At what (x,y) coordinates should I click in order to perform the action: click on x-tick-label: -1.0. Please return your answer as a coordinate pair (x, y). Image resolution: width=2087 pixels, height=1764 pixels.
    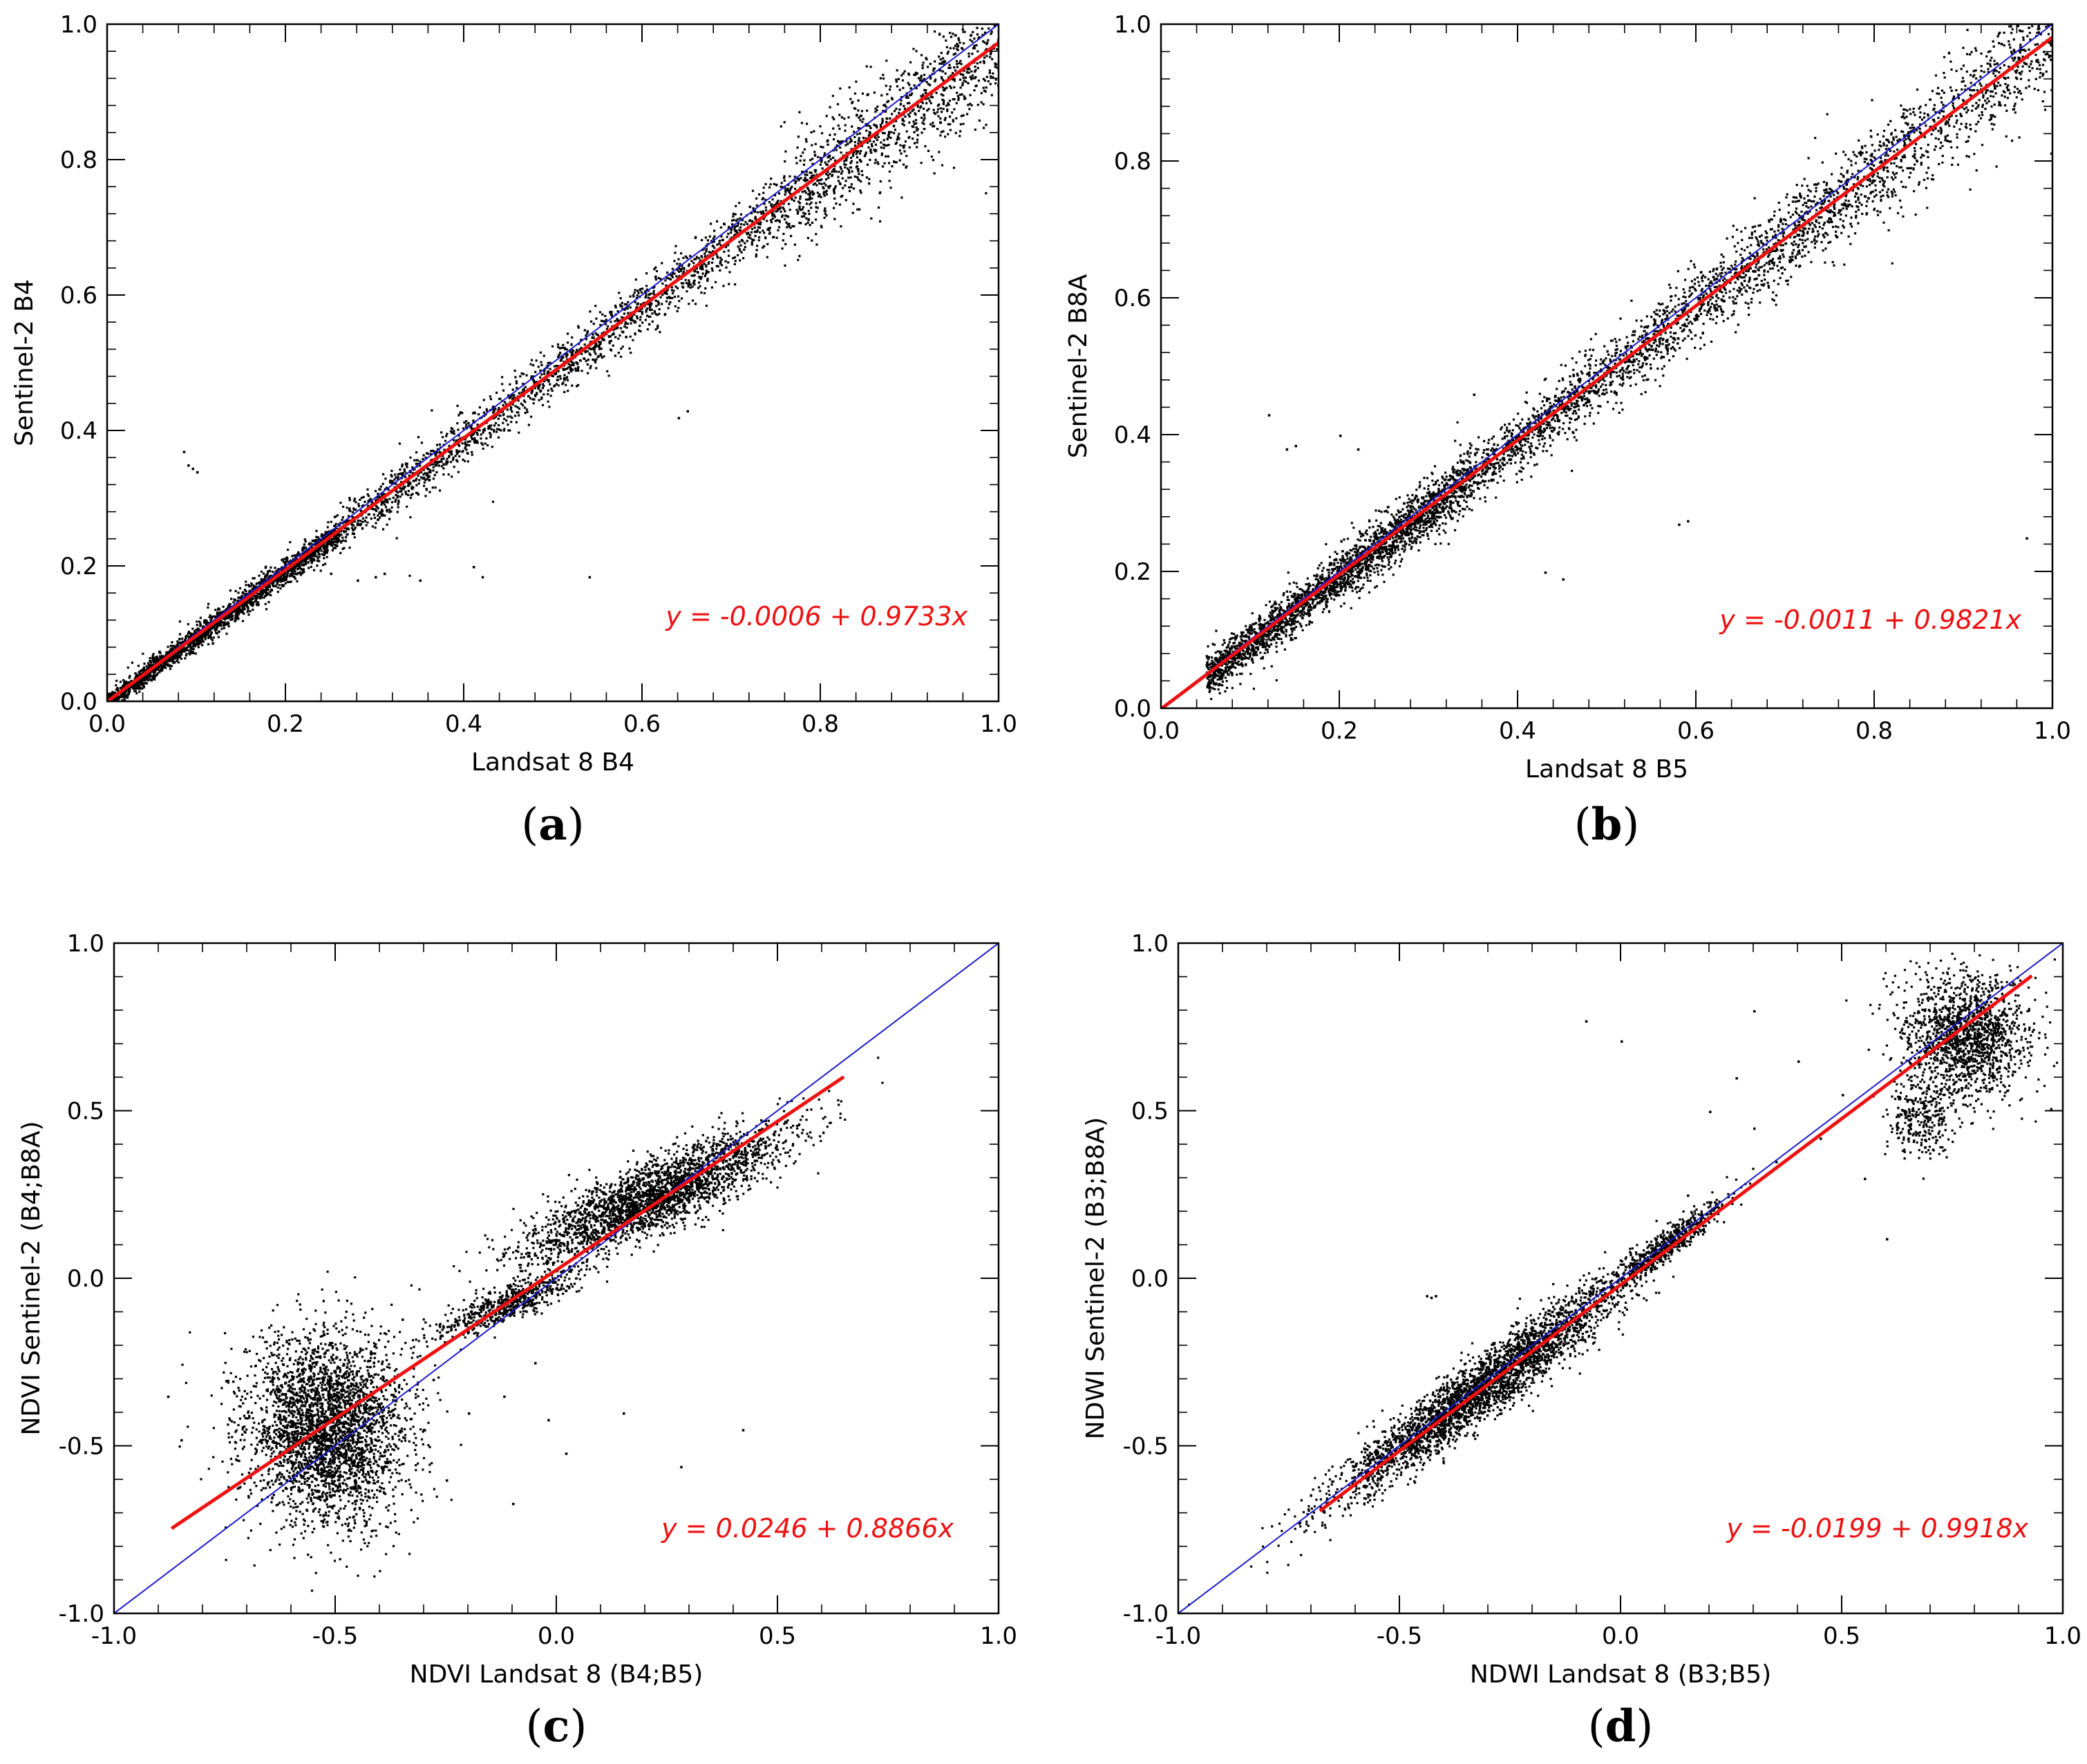
    Looking at the image, I should click on (114, 1636).